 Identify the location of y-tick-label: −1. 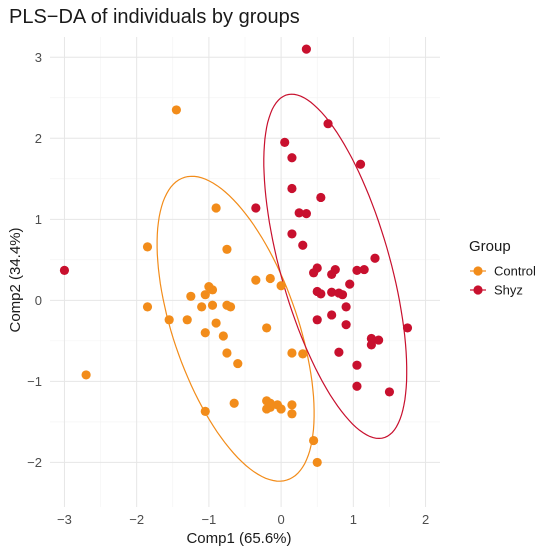
(34, 381).